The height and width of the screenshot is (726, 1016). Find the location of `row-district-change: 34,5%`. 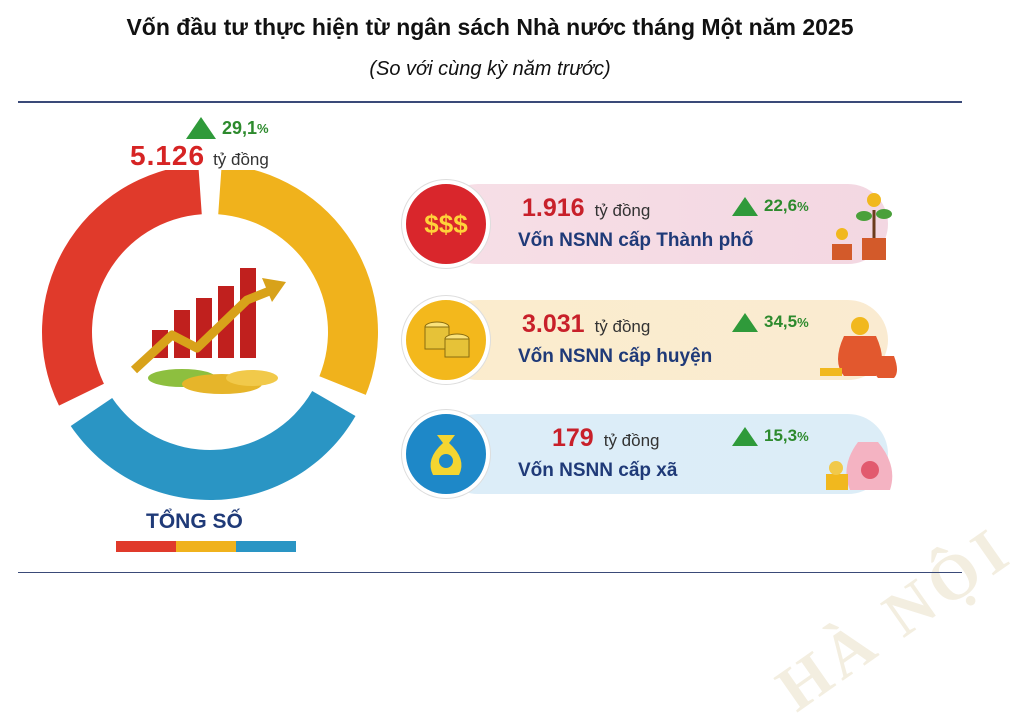

row-district-change: 34,5% is located at coordinates (770, 322).